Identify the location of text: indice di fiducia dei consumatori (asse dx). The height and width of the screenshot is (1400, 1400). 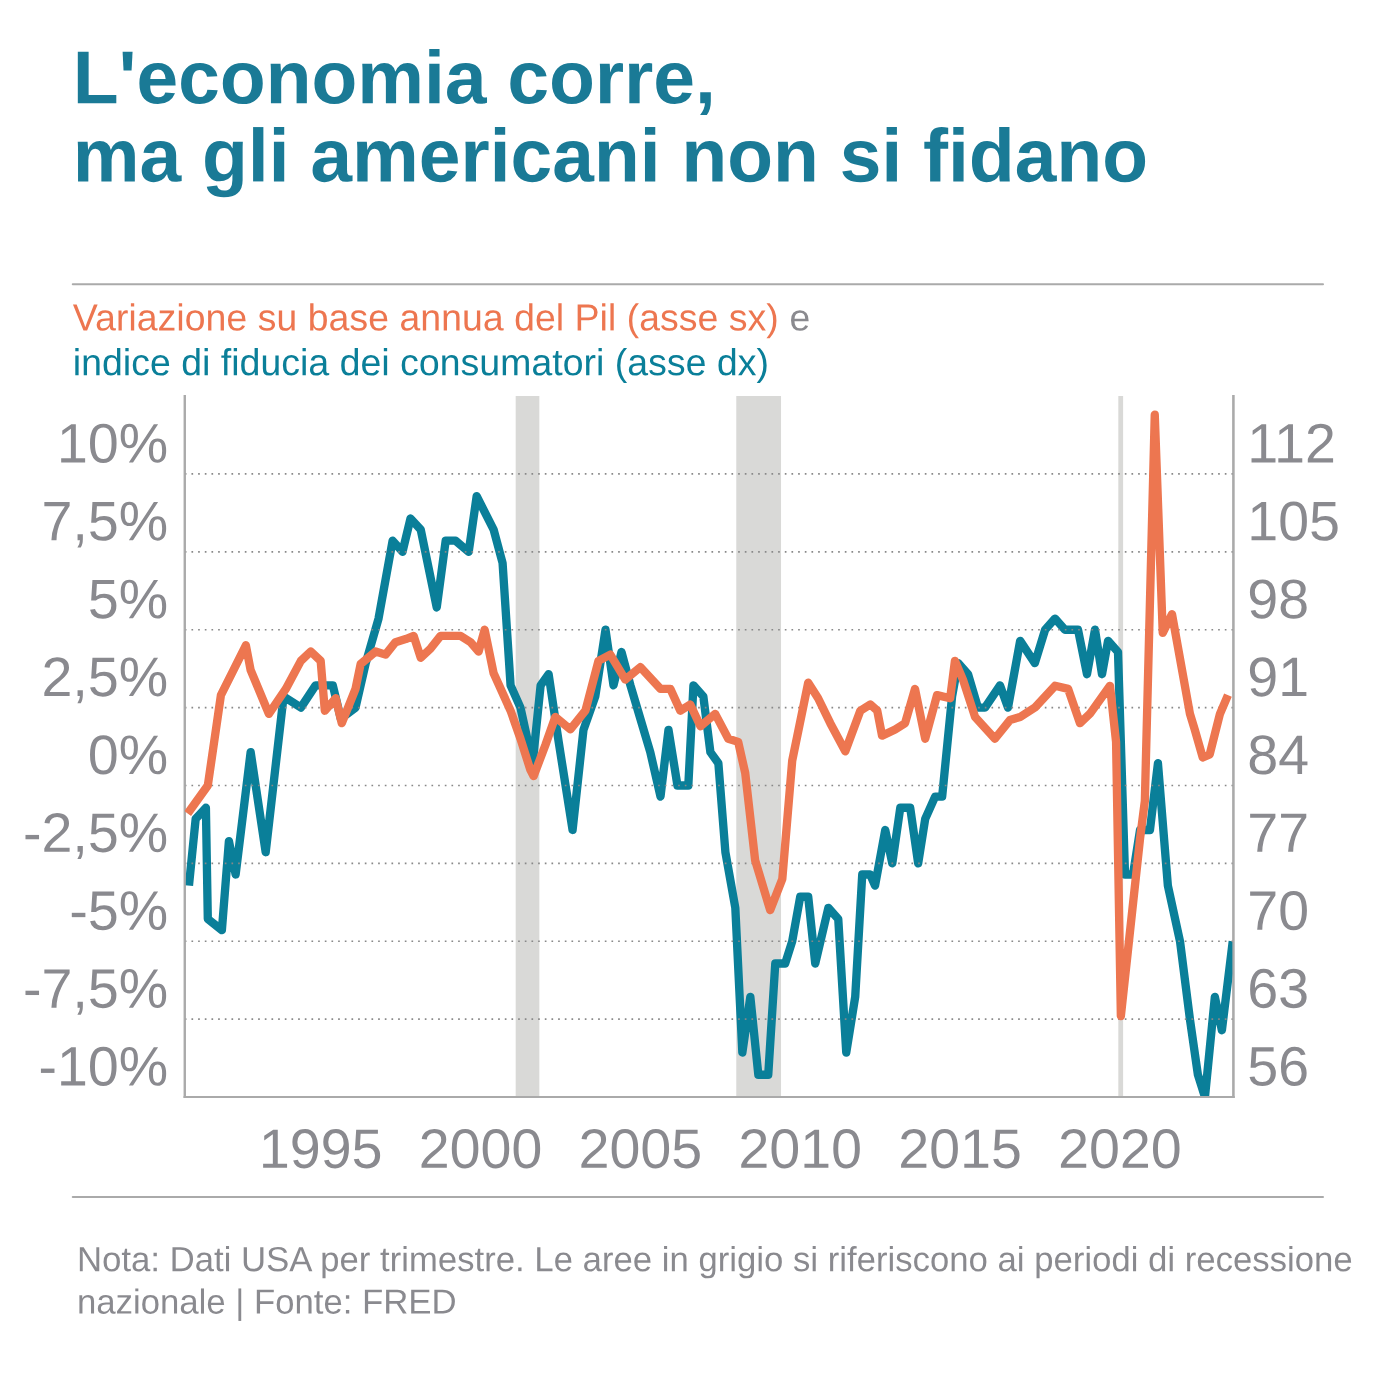
(421, 365).